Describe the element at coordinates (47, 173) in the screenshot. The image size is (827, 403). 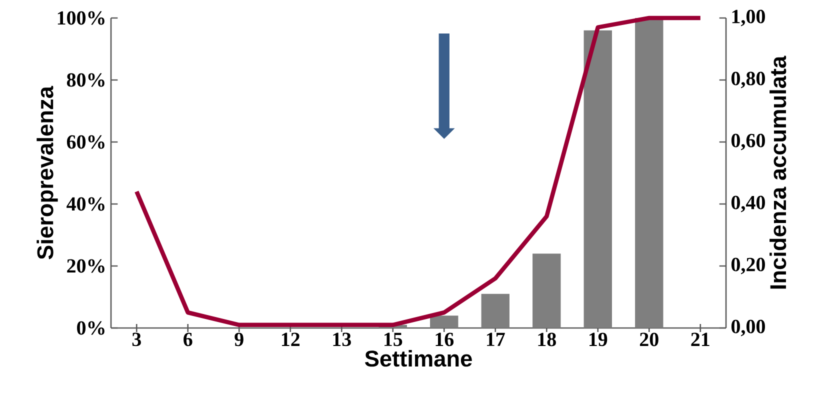
I see `y-axis-title: Sieroprevalenza` at that location.